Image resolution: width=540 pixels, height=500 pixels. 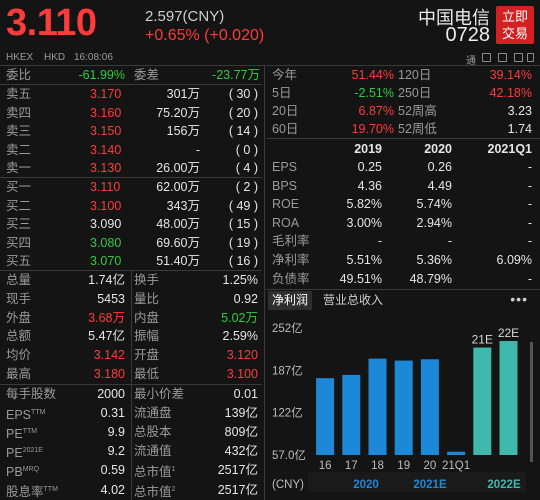 I want to click on order-book-row: 卖四 3.160 75.20万 ( 20 ), so click(x=131, y=113).